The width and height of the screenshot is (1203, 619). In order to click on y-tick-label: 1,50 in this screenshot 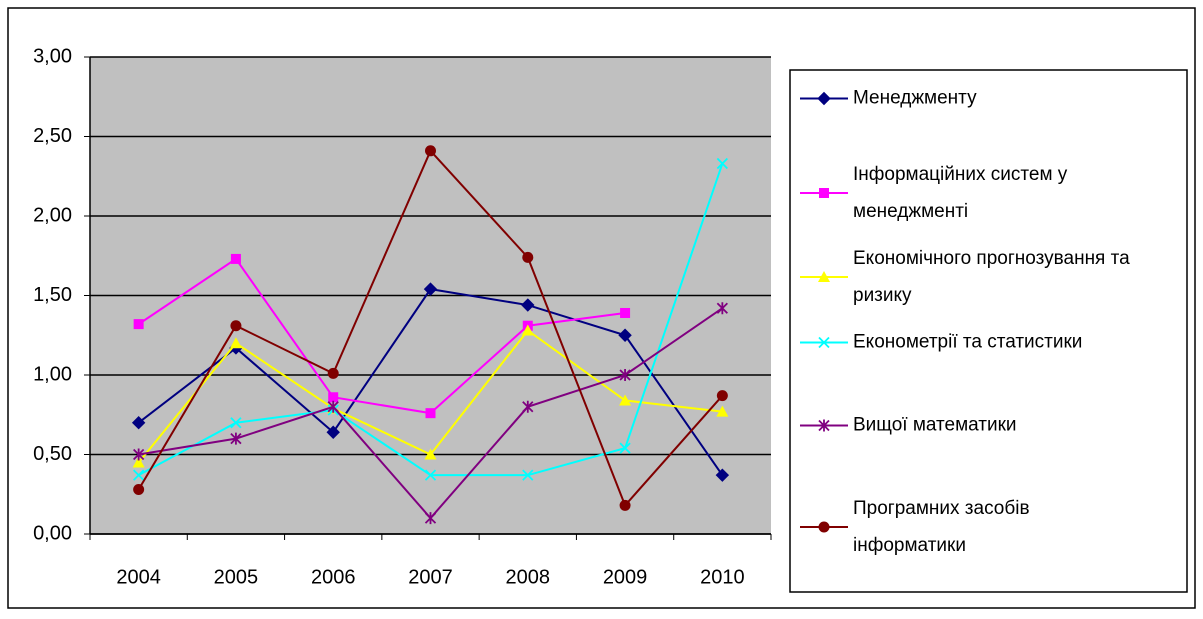, I will do `click(52, 295)`.